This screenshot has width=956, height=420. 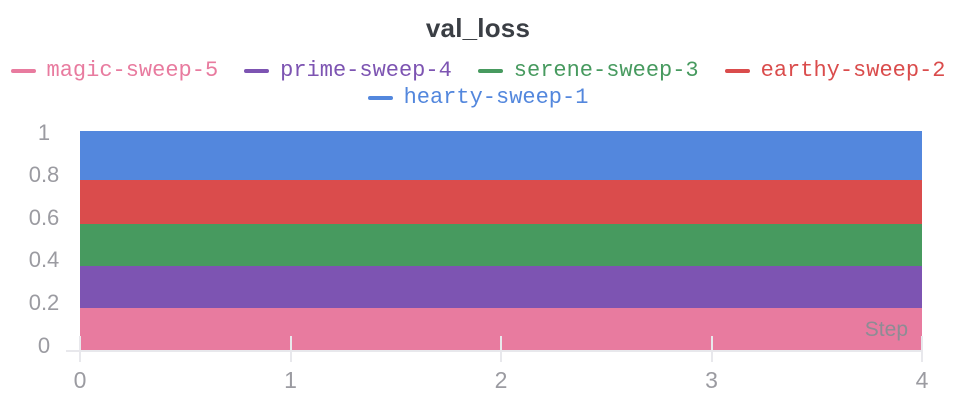 What do you see at coordinates (80, 380) in the screenshot?
I see `x-tick-label-0: 0` at bounding box center [80, 380].